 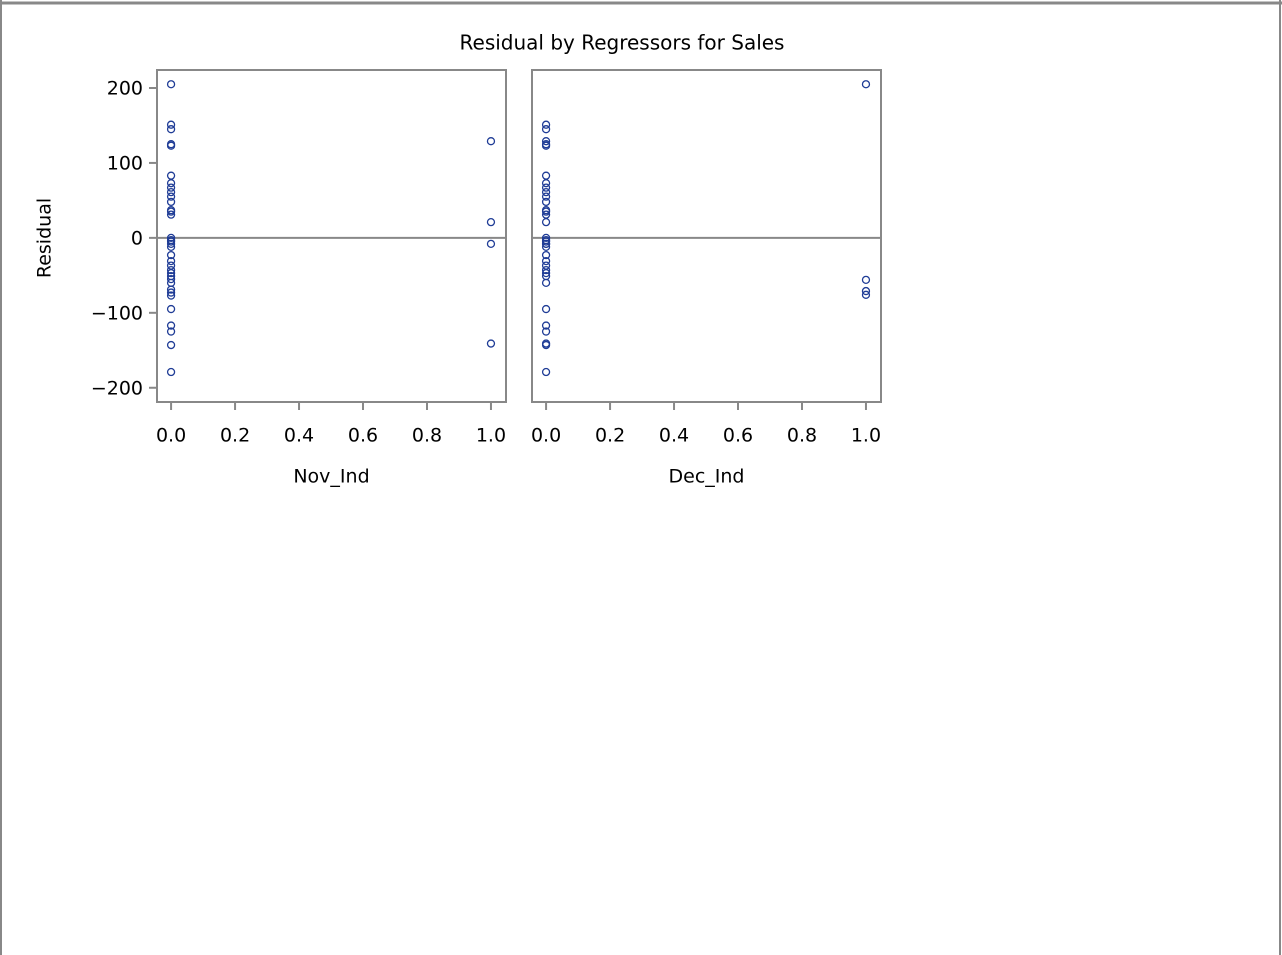 I want to click on y-tick-label: 200, so click(x=125, y=88).